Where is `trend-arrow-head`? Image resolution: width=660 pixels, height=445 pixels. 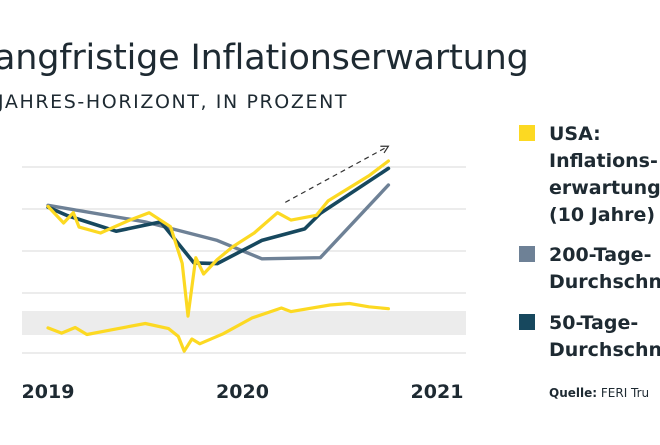 trend-arrow-head is located at coordinates (385, 149).